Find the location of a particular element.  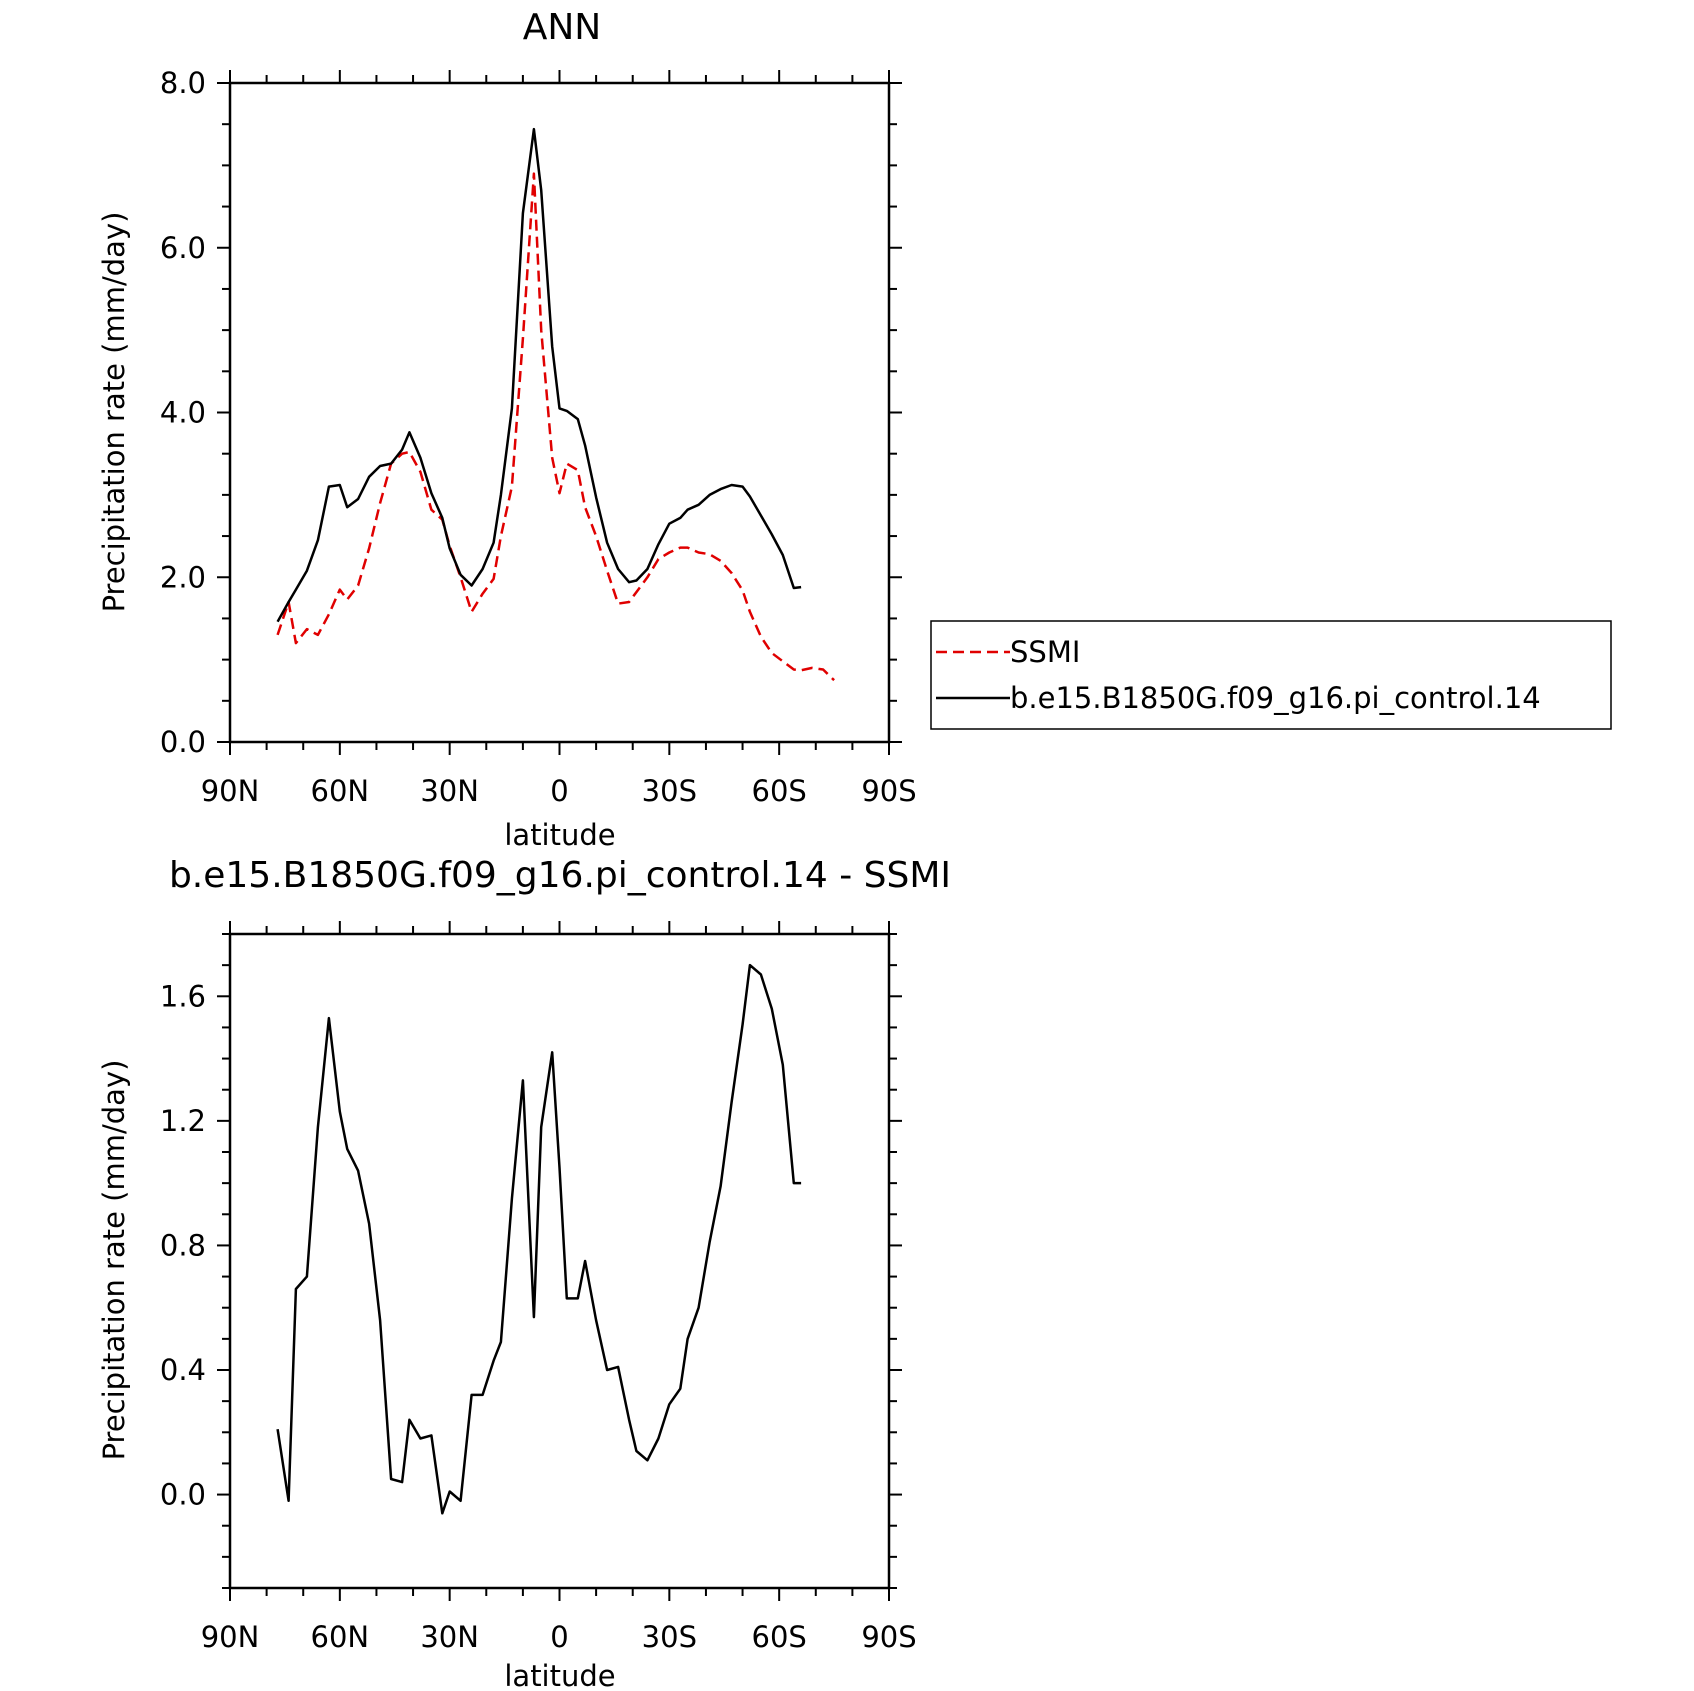

legend-box is located at coordinates (1271, 675).